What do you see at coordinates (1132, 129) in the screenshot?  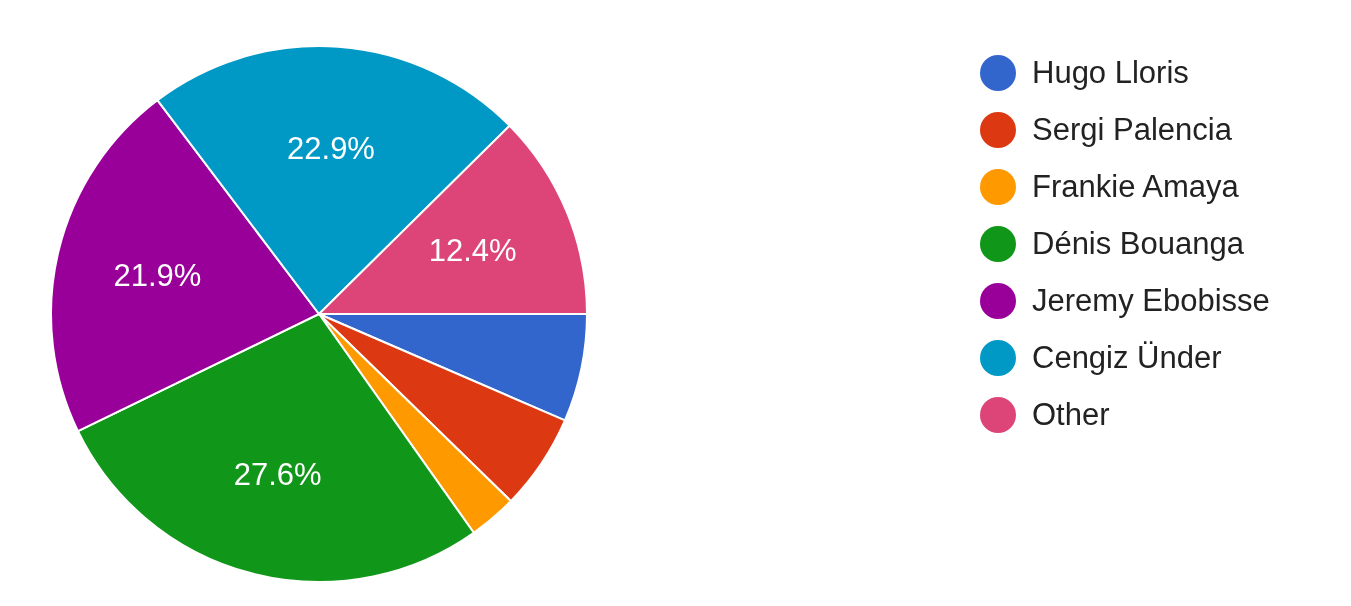 I see `legend-label: Sergi Palencia` at bounding box center [1132, 129].